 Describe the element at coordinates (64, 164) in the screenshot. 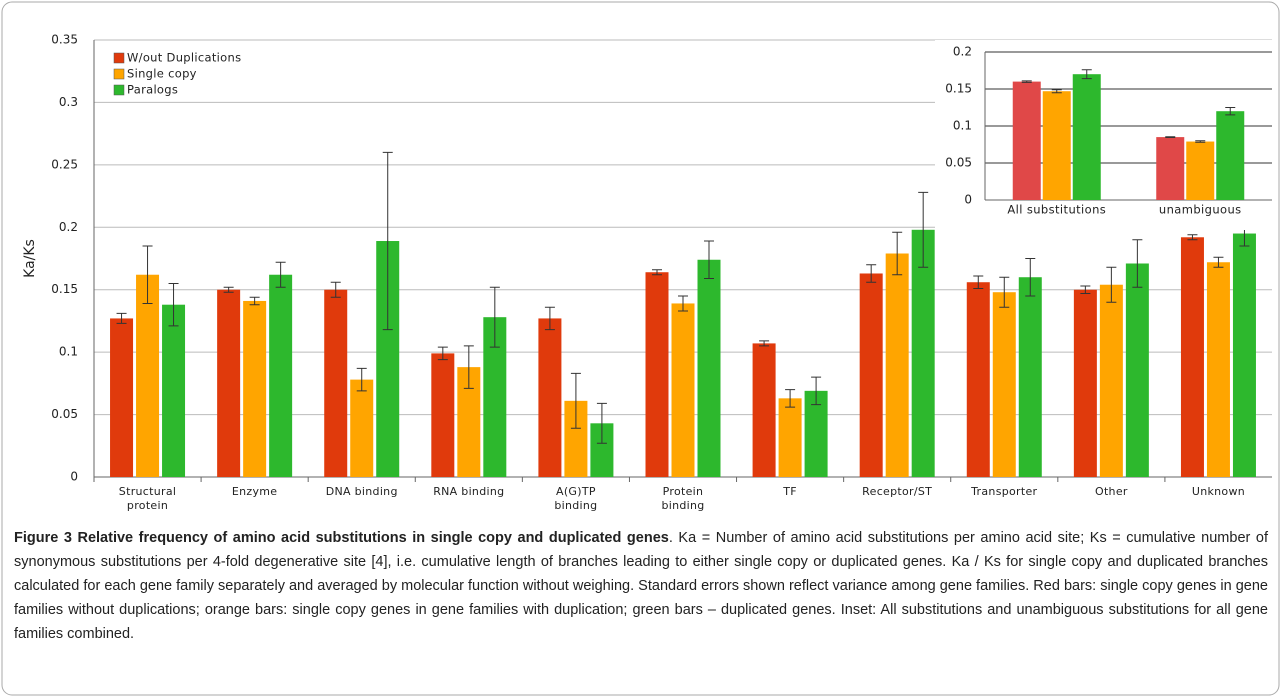

I see `y-tick-label: 0.25` at that location.